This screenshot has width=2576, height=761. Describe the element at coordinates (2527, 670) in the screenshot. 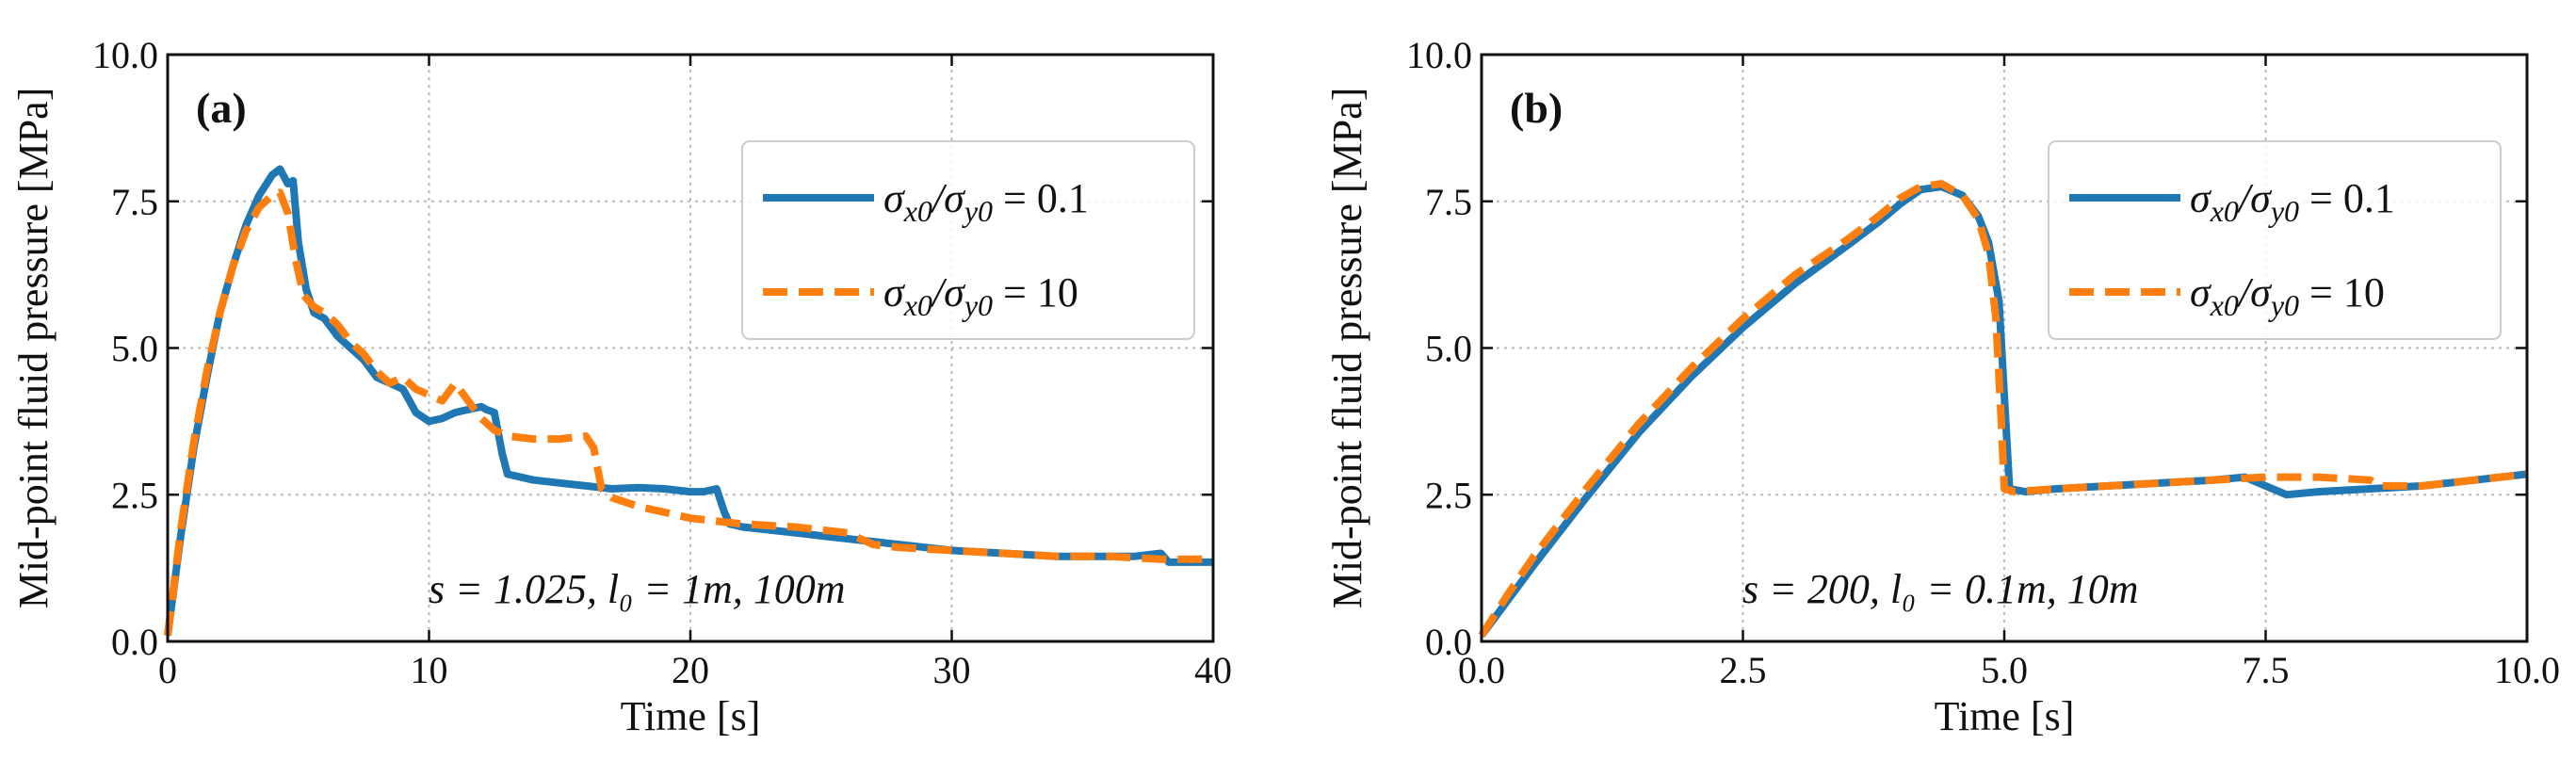

I see `x-tick-label: 10.0` at that location.